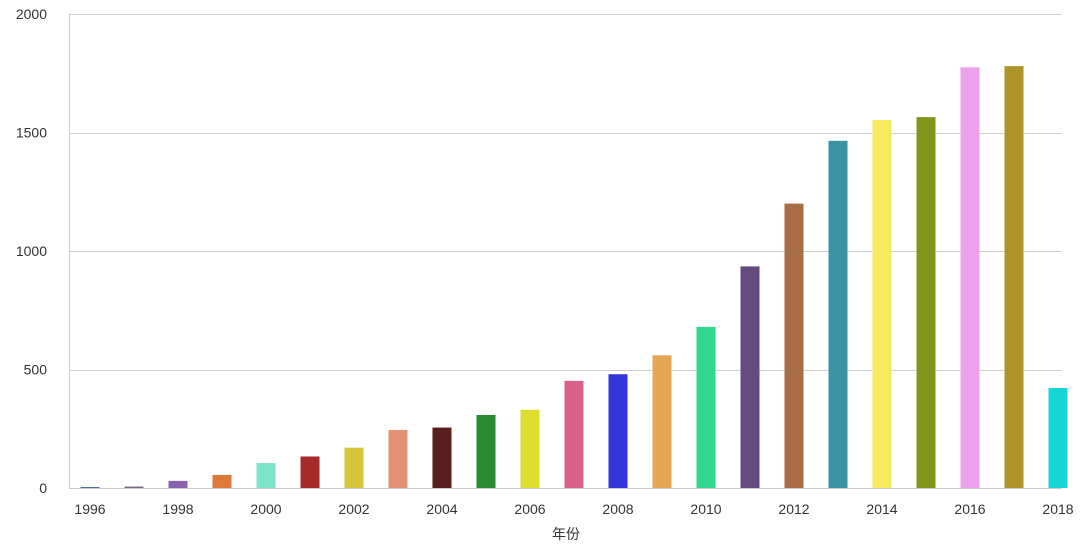 The width and height of the screenshot is (1080, 547). Describe the element at coordinates (529, 509) in the screenshot. I see `x-tick-label: 2006` at that location.